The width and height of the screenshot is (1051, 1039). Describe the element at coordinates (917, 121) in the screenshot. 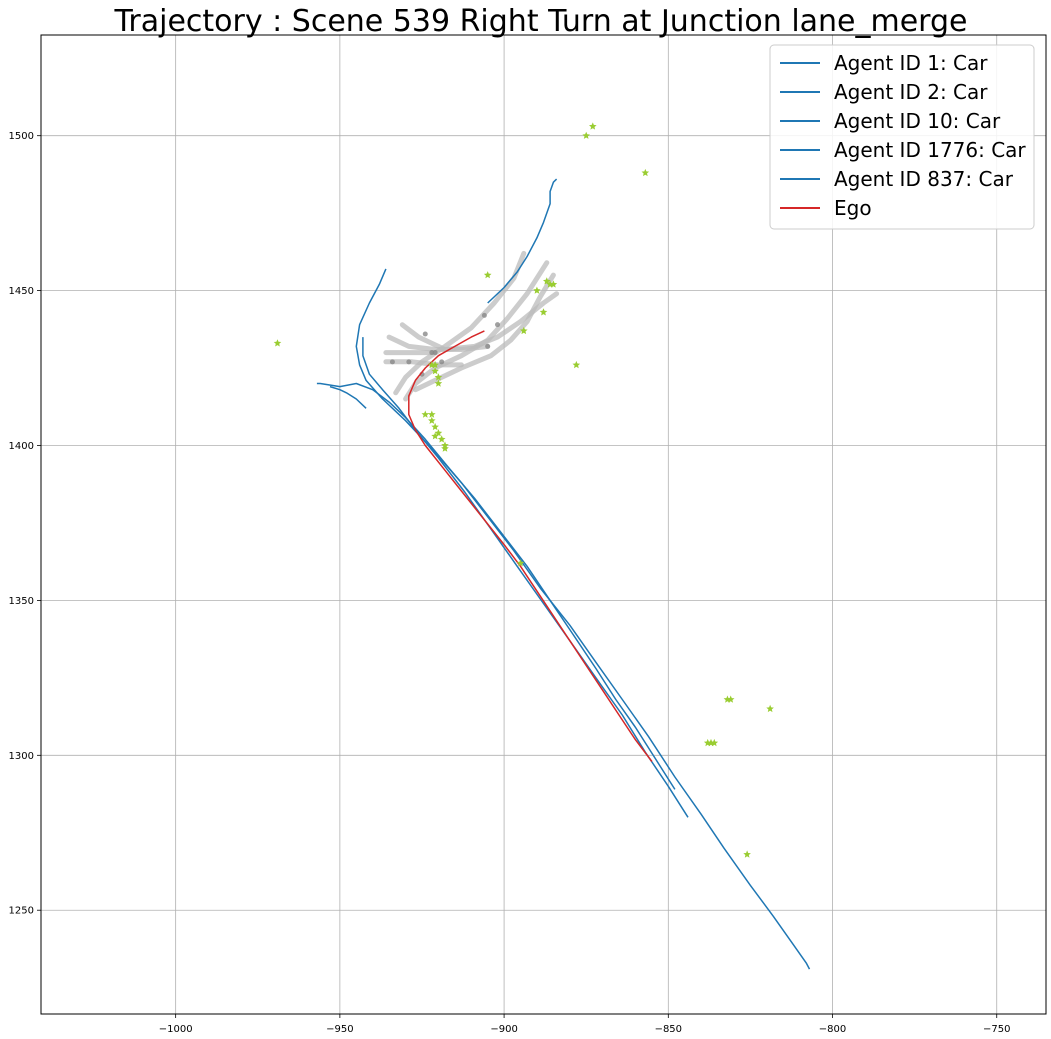

I see `legend-label: Agent ID 10: Car` at that location.